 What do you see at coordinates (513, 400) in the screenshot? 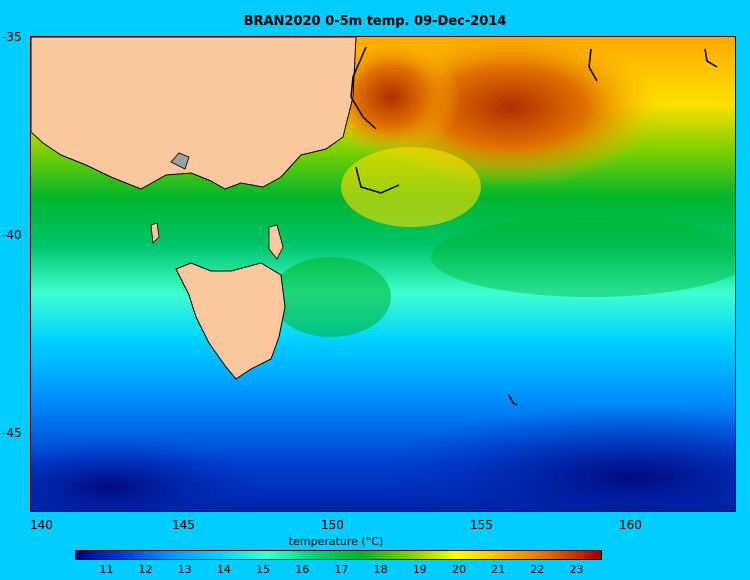
I see `drifter-track-south` at bounding box center [513, 400].